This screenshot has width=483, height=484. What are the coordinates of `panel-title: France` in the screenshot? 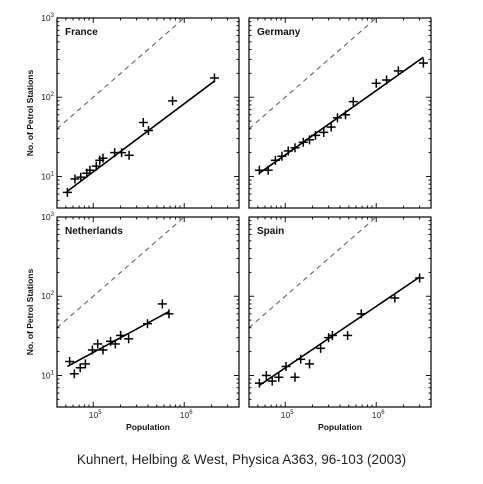 It's located at (81, 32).